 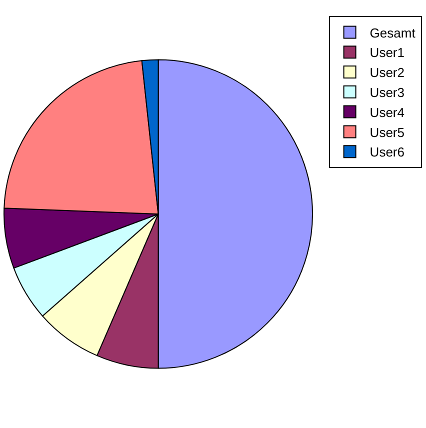 I want to click on legend-label: User6, so click(x=387, y=152).